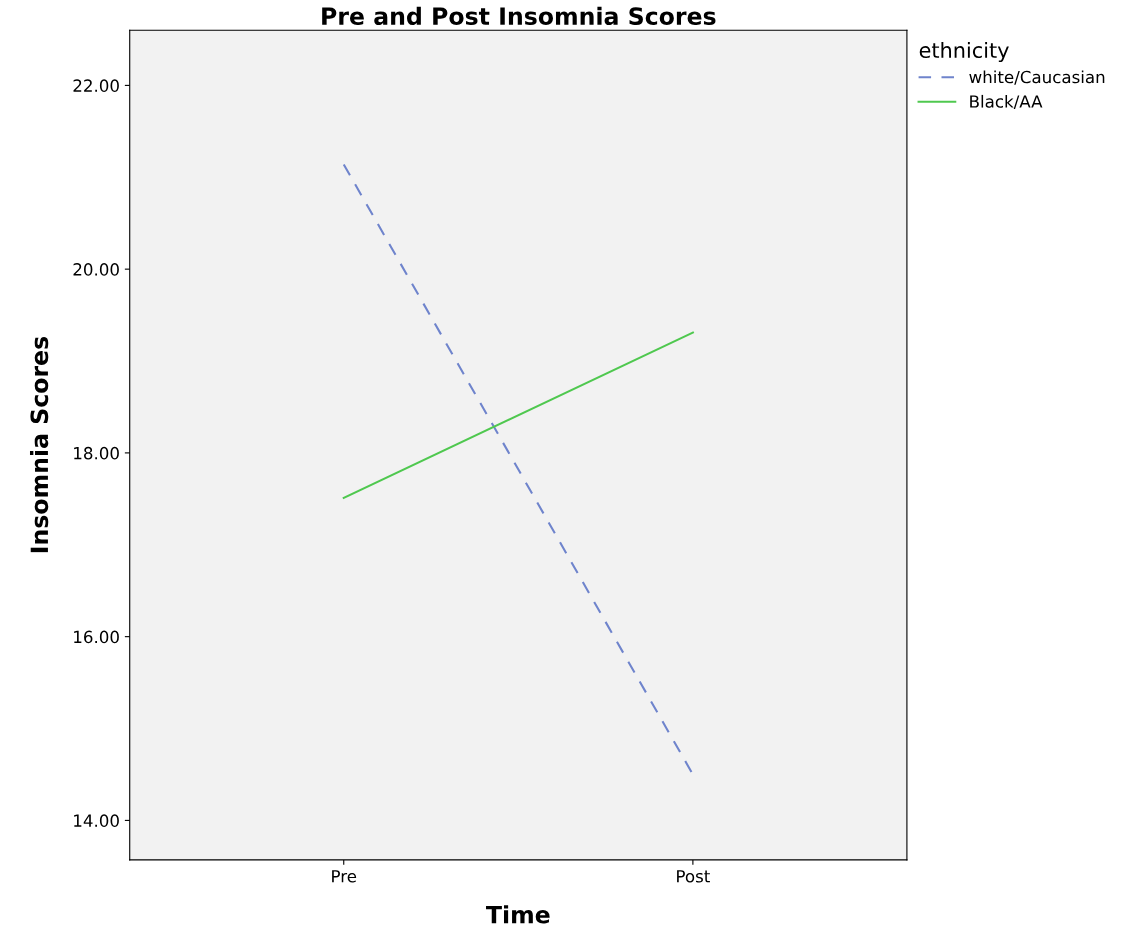 Image resolution: width=1128 pixels, height=946 pixels. Describe the element at coordinates (518, 914) in the screenshot. I see `x-axis-title: Time` at that location.